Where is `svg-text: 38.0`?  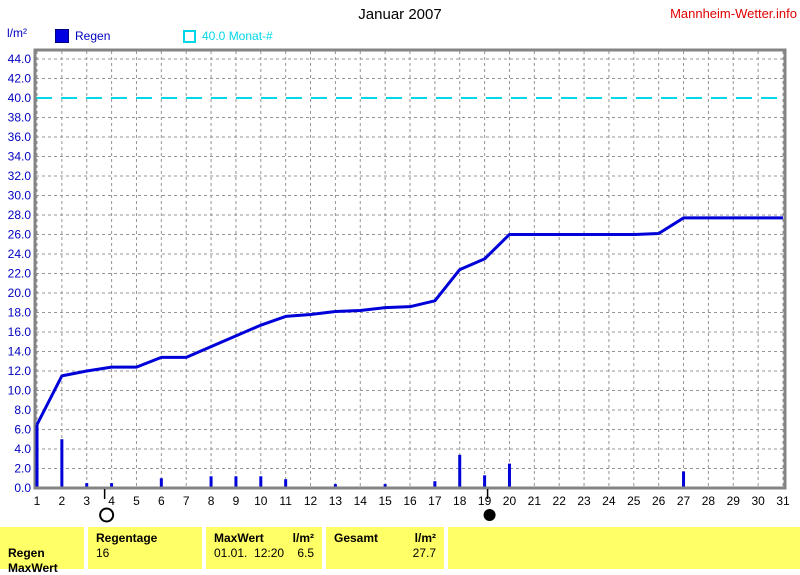
svg-text: 38.0 is located at coordinates (20, 118).